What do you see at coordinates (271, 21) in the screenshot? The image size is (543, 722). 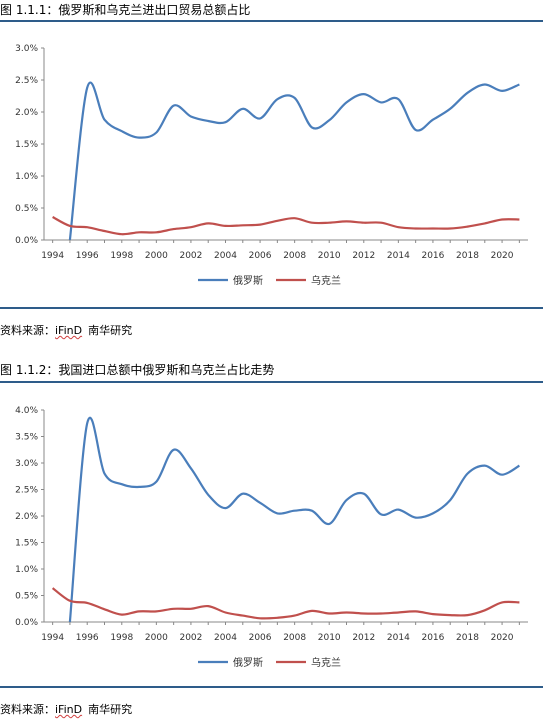 I see `figure-1-top-rule` at bounding box center [271, 21].